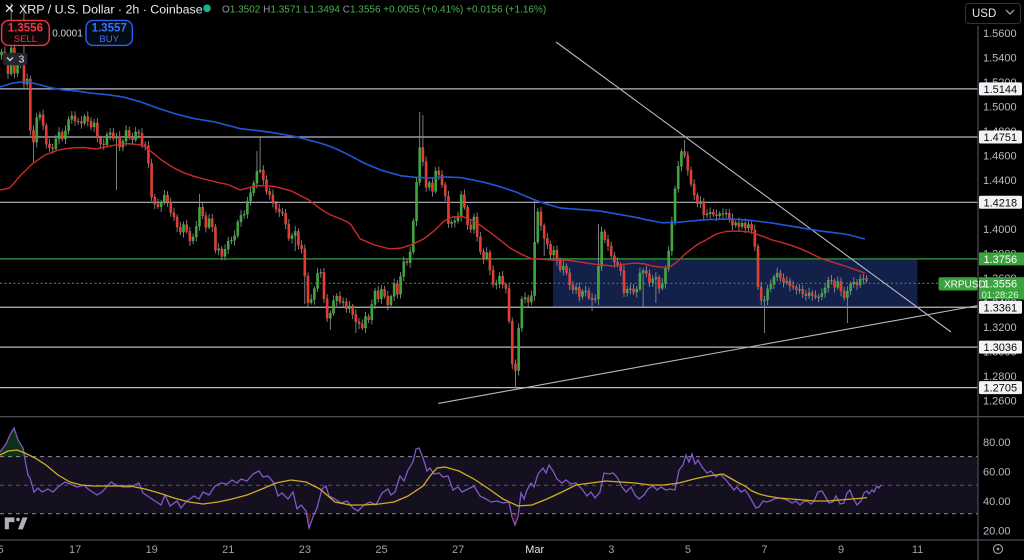 The image size is (1024, 560). I want to click on svg-text: BUY, so click(109, 39).